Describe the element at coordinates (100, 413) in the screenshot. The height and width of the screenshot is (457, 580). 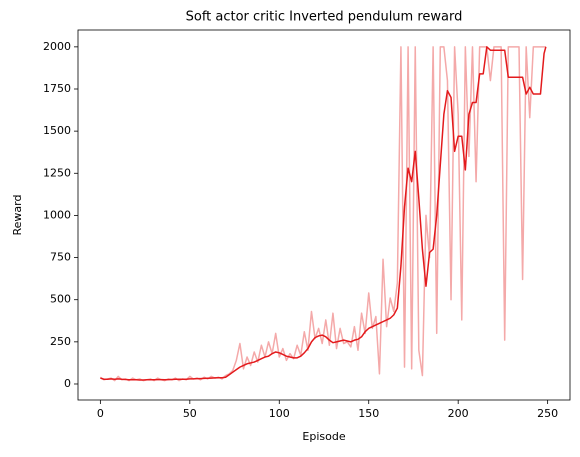
I see `x-tick-label: 0` at that location.